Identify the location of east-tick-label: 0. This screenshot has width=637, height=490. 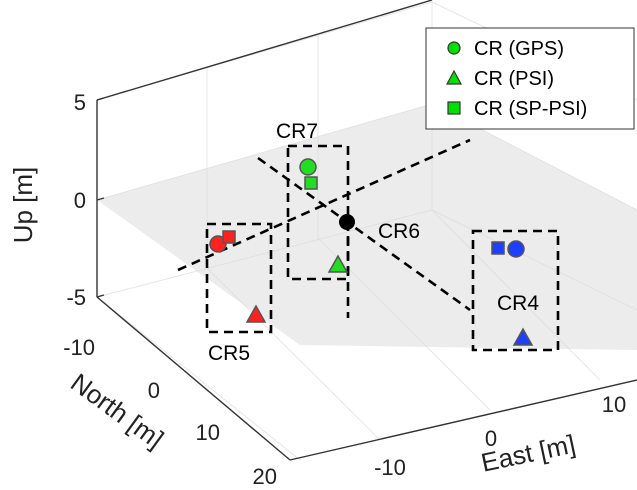
(491, 438).